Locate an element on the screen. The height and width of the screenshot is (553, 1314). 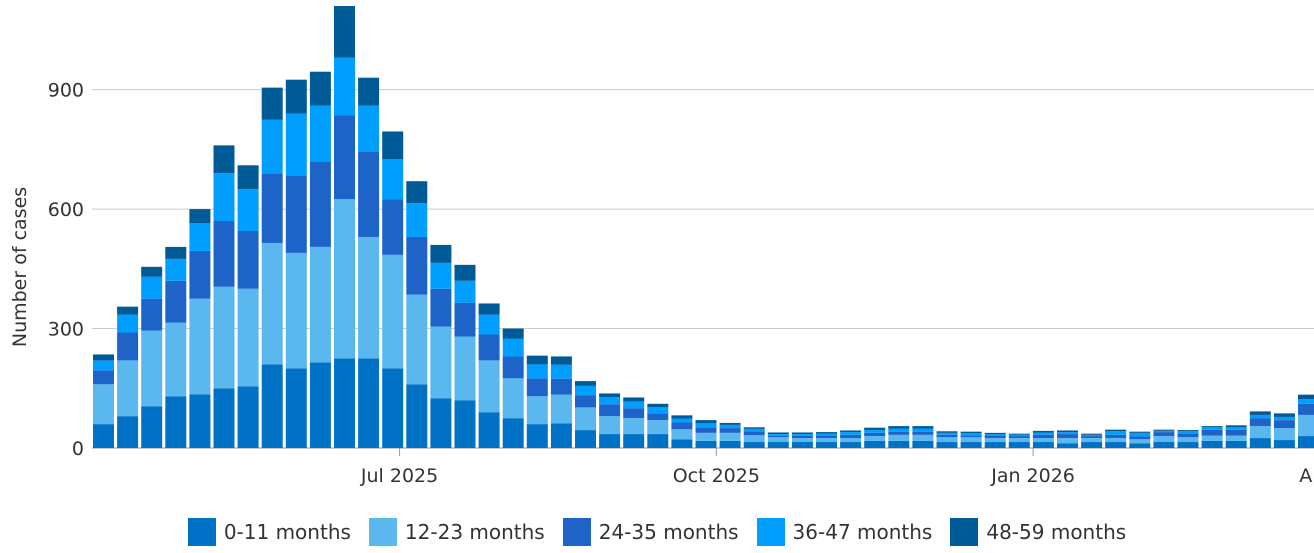
legend-item: 0-11 months is located at coordinates (269, 532).